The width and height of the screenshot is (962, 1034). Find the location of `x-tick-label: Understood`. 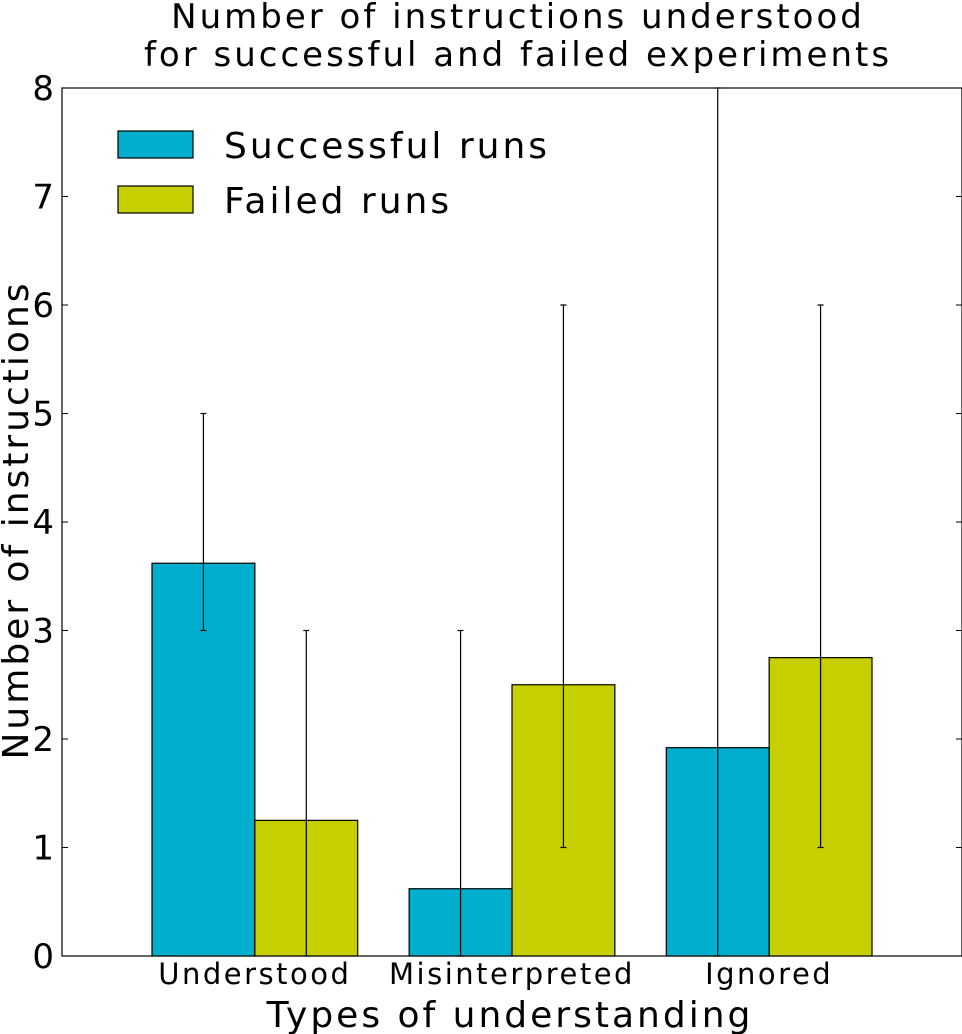

x-tick-label: Understood is located at coordinates (254, 974).